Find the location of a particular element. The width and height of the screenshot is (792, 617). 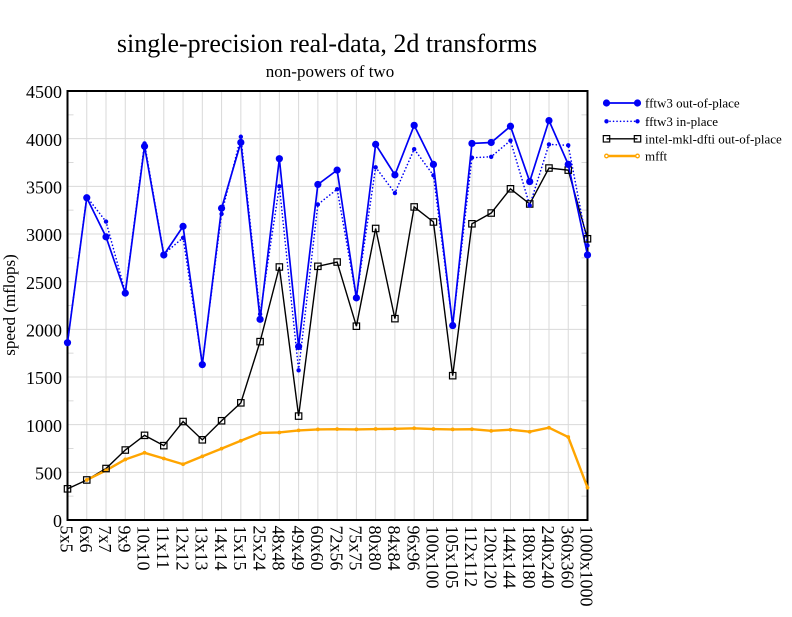

svg-text: 120x120 is located at coordinates (490, 557).